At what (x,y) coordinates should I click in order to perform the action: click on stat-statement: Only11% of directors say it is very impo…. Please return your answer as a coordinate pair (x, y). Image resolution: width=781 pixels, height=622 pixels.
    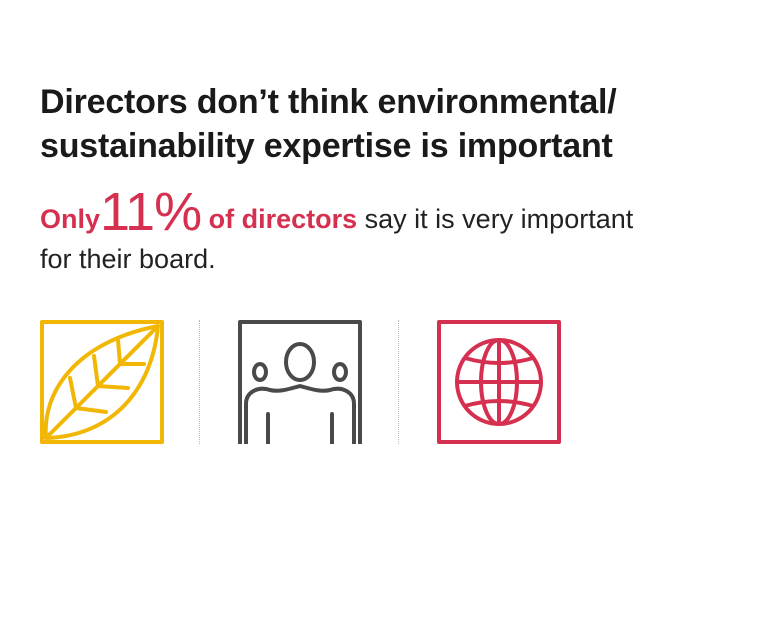
    Looking at the image, I should click on (390, 232).